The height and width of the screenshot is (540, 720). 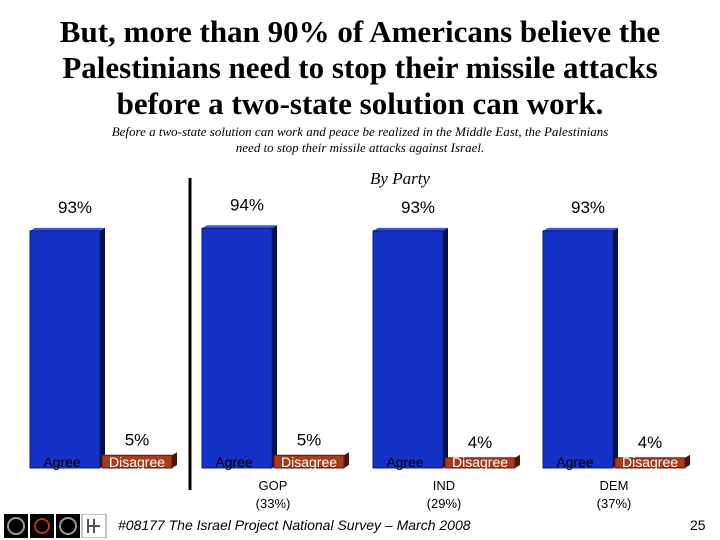 I want to click on logo-3-ring, so click(x=68, y=526).